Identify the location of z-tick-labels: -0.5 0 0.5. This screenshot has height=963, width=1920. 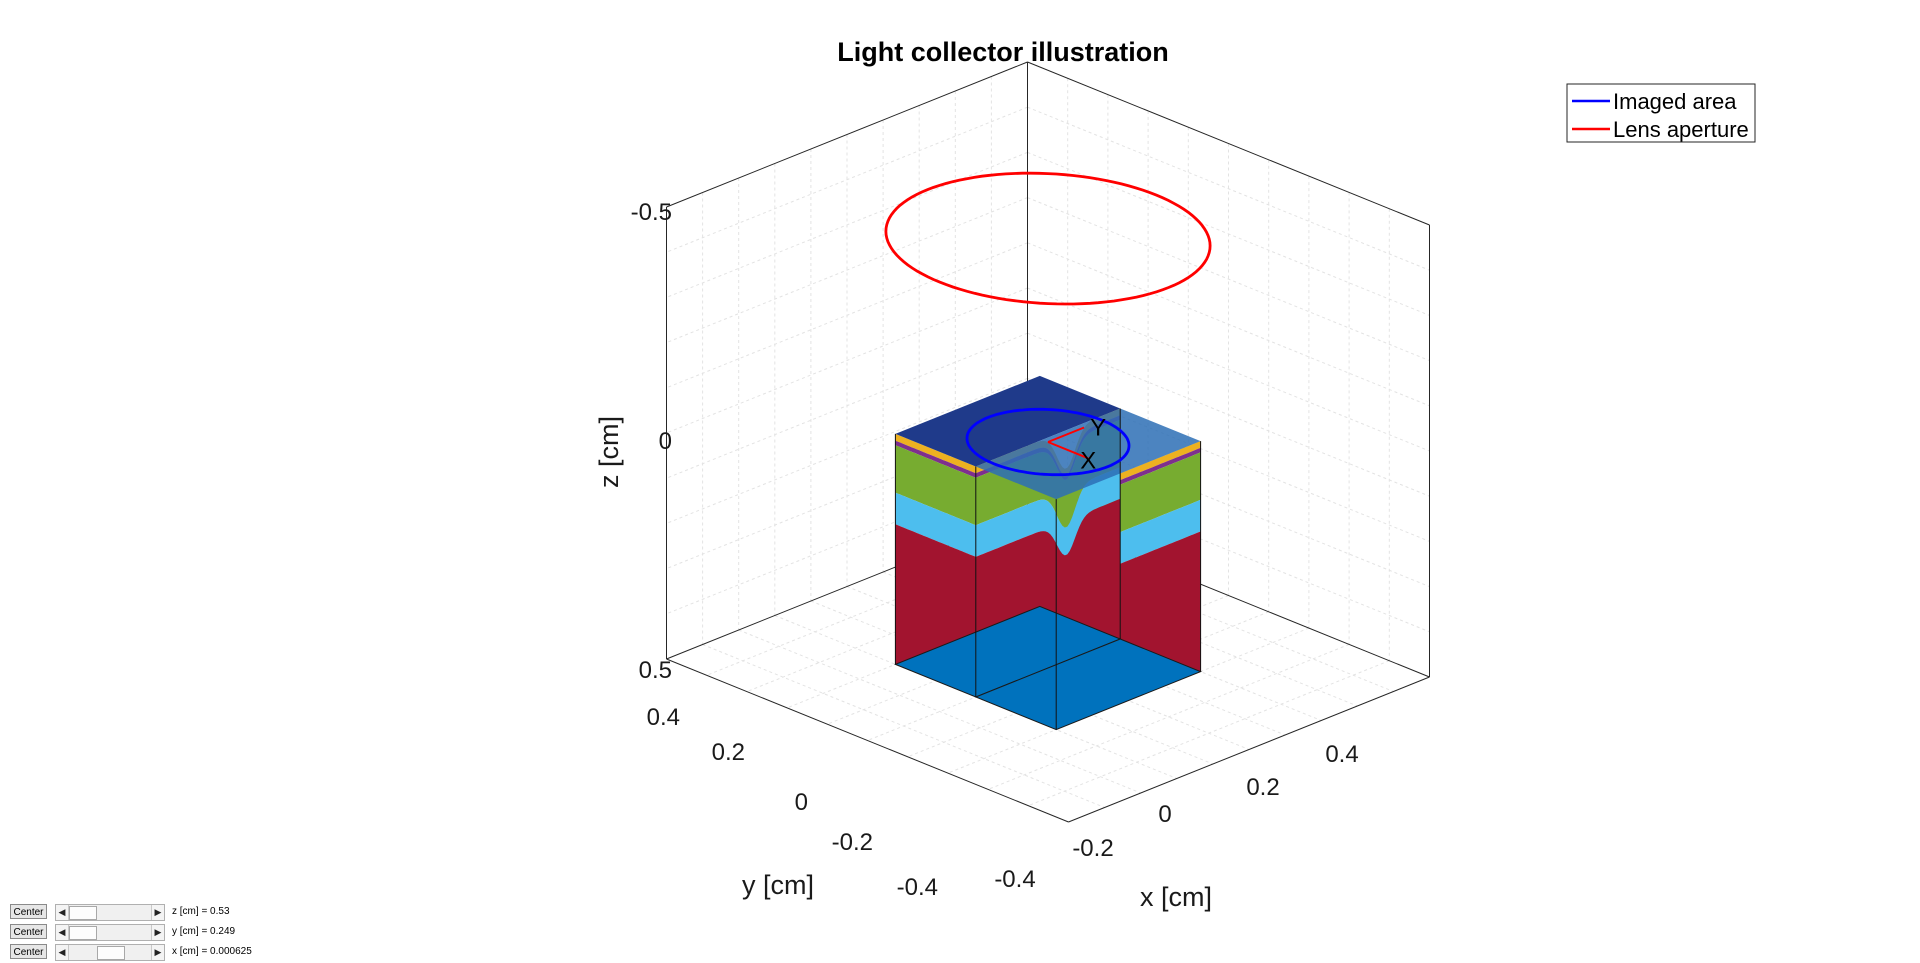
(651, 441).